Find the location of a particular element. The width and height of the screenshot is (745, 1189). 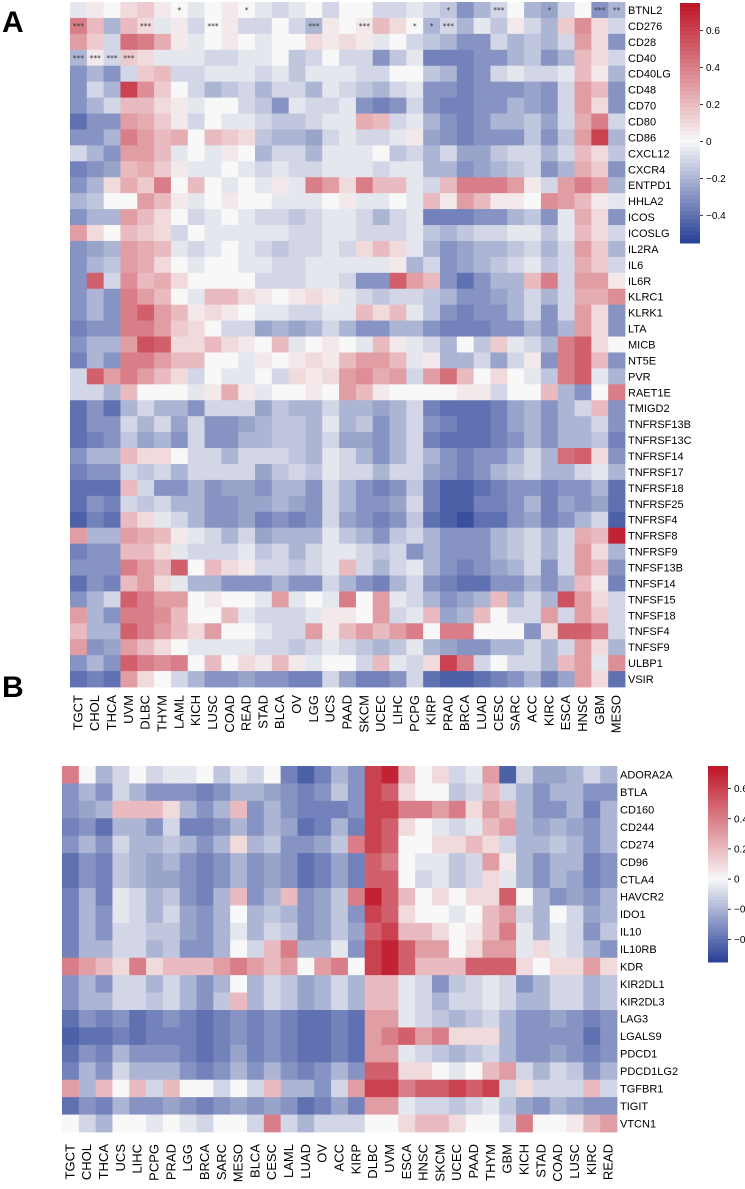

row-label: ICOSLG is located at coordinates (649, 234).